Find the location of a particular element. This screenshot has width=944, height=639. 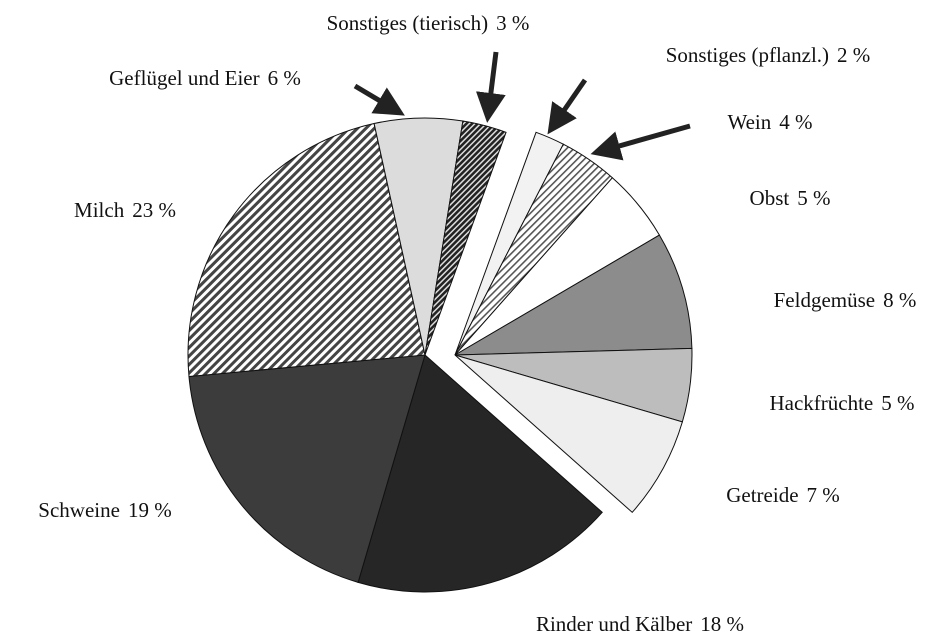

category-label: Getreide is located at coordinates (762, 495).